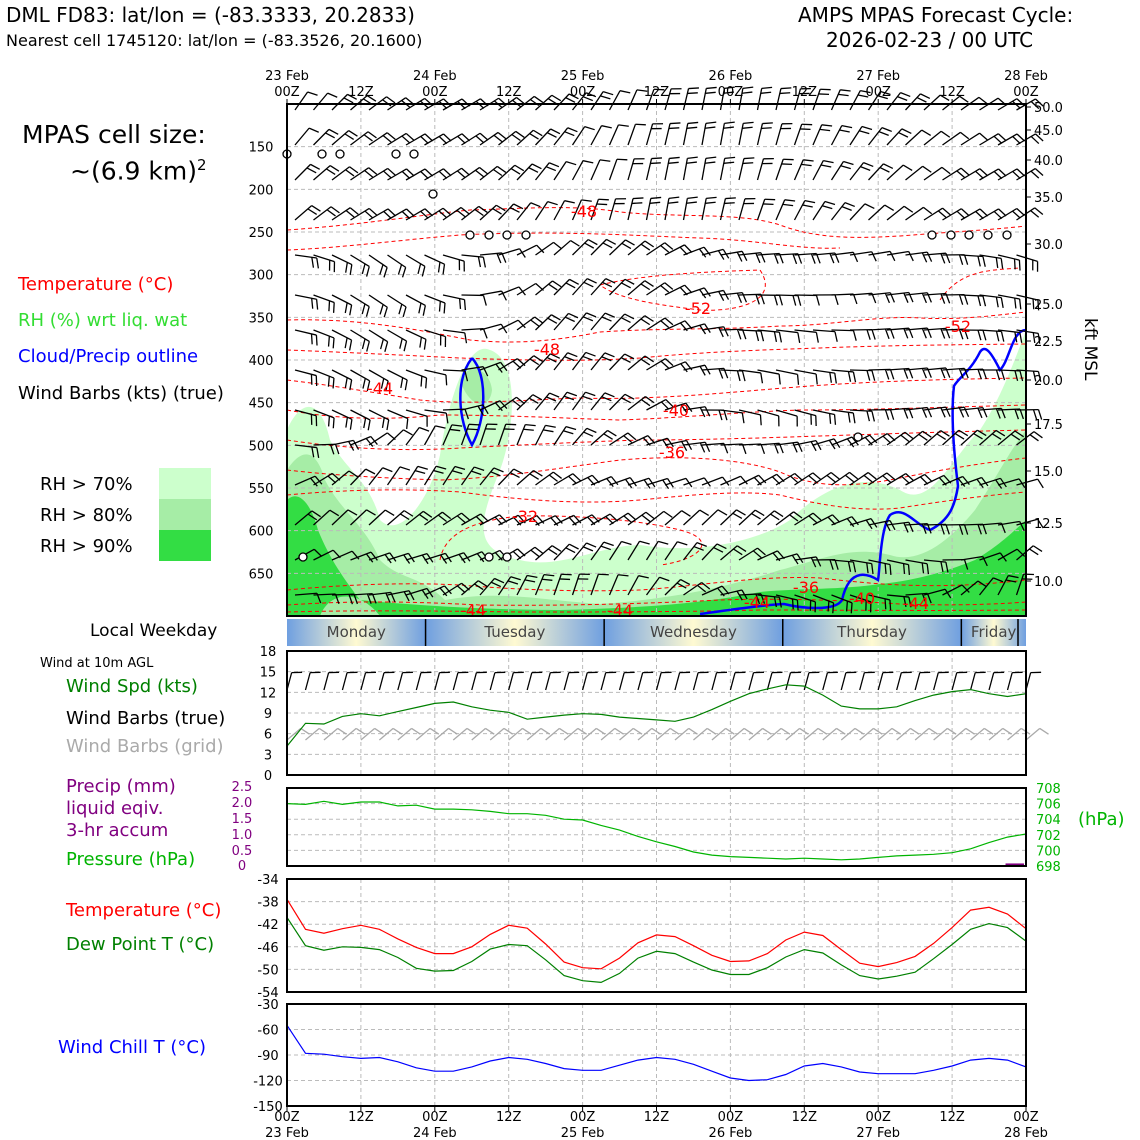 The width and height of the screenshot is (1140, 1140). Describe the element at coordinates (140, 944) in the screenshot. I see `dewpoint-label: Dew Point T (°C)` at that location.